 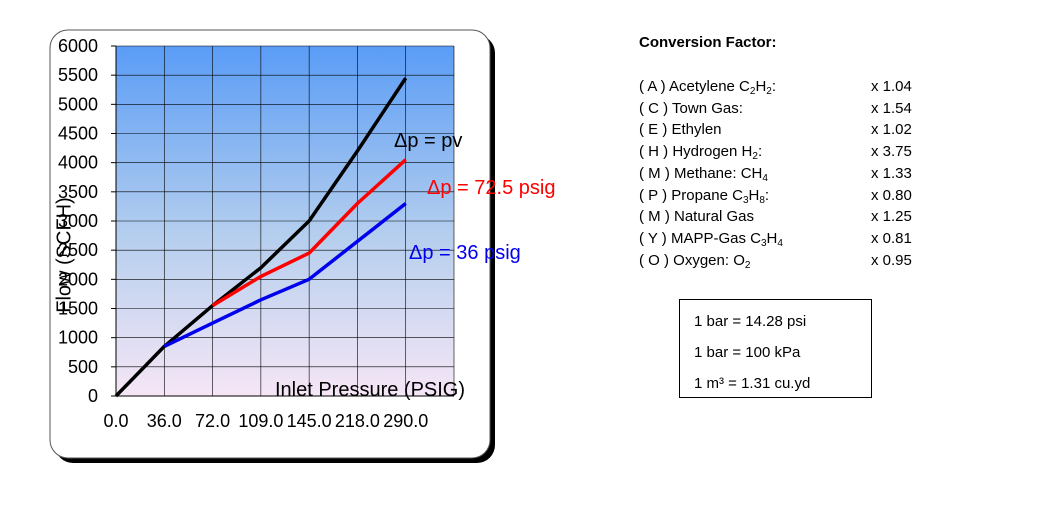 What do you see at coordinates (775, 152) in the screenshot?
I see `conversion-row: ( H ) Hydrogen H2: x 3.75` at bounding box center [775, 152].